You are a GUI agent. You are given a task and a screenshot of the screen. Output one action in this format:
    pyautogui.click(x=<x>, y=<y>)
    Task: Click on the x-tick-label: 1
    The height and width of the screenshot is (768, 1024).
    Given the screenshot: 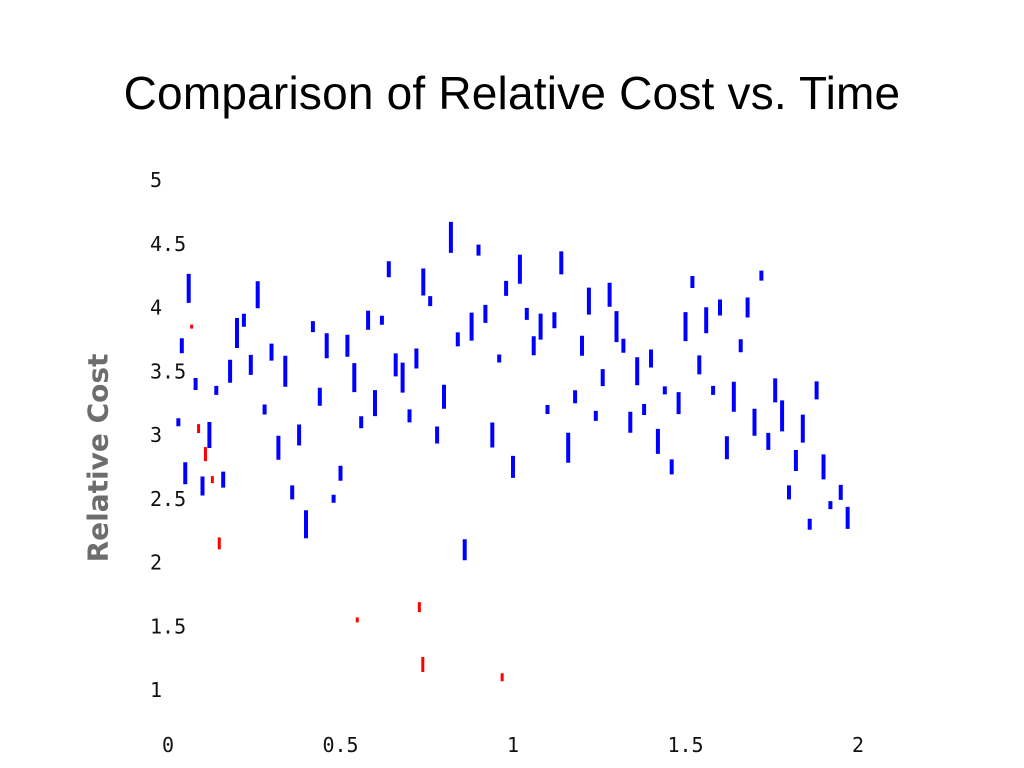 What is the action you would take?
    pyautogui.click(x=513, y=745)
    